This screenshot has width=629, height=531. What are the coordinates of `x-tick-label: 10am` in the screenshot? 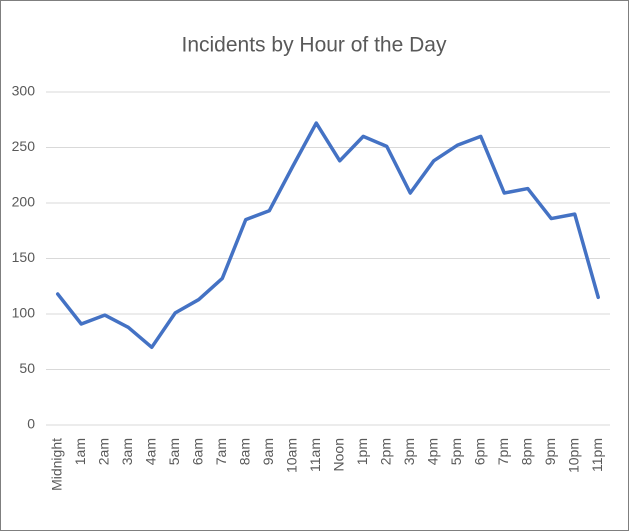 It's located at (291, 455).